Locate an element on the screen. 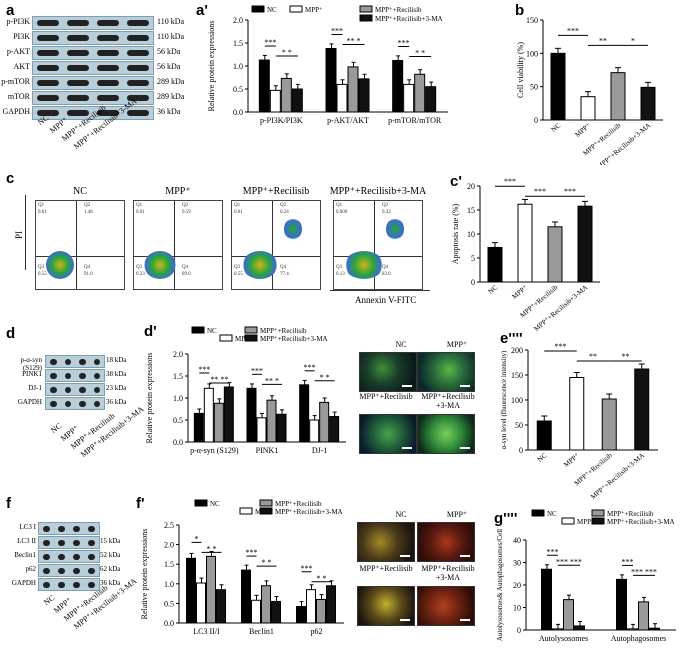  panel-letter-f-prime: f' is located at coordinates (140, 503).